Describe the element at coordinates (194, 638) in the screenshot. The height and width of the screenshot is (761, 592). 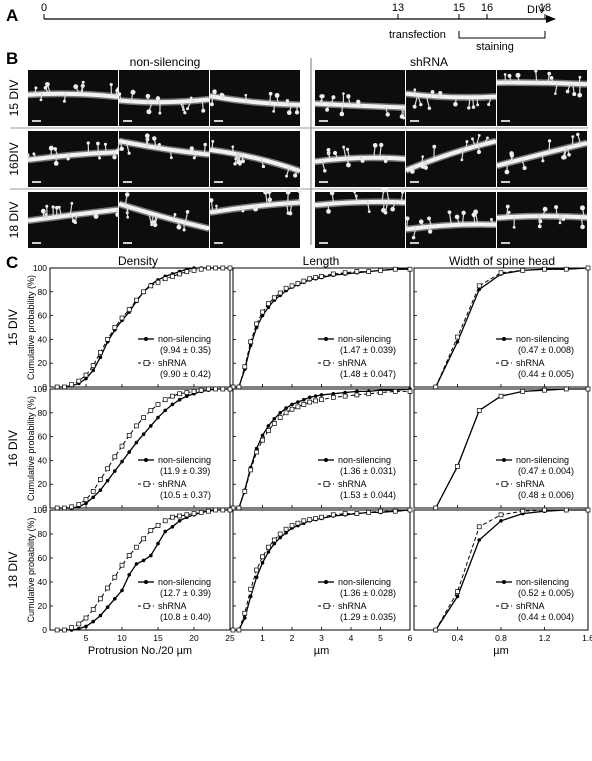
I see `x-tick-label: 20` at that location.